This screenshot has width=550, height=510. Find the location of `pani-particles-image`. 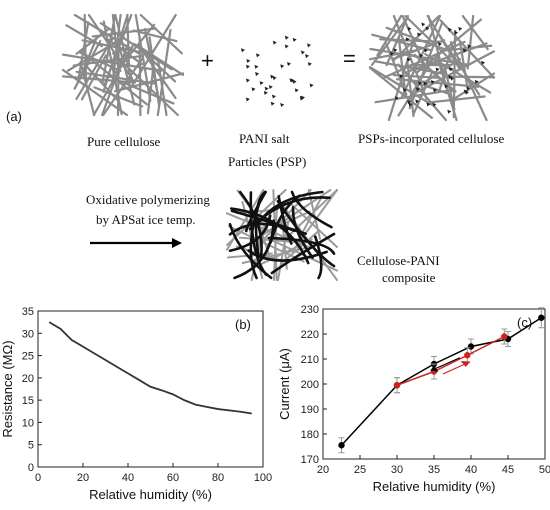

pani-particles-image is located at coordinates (277, 71).